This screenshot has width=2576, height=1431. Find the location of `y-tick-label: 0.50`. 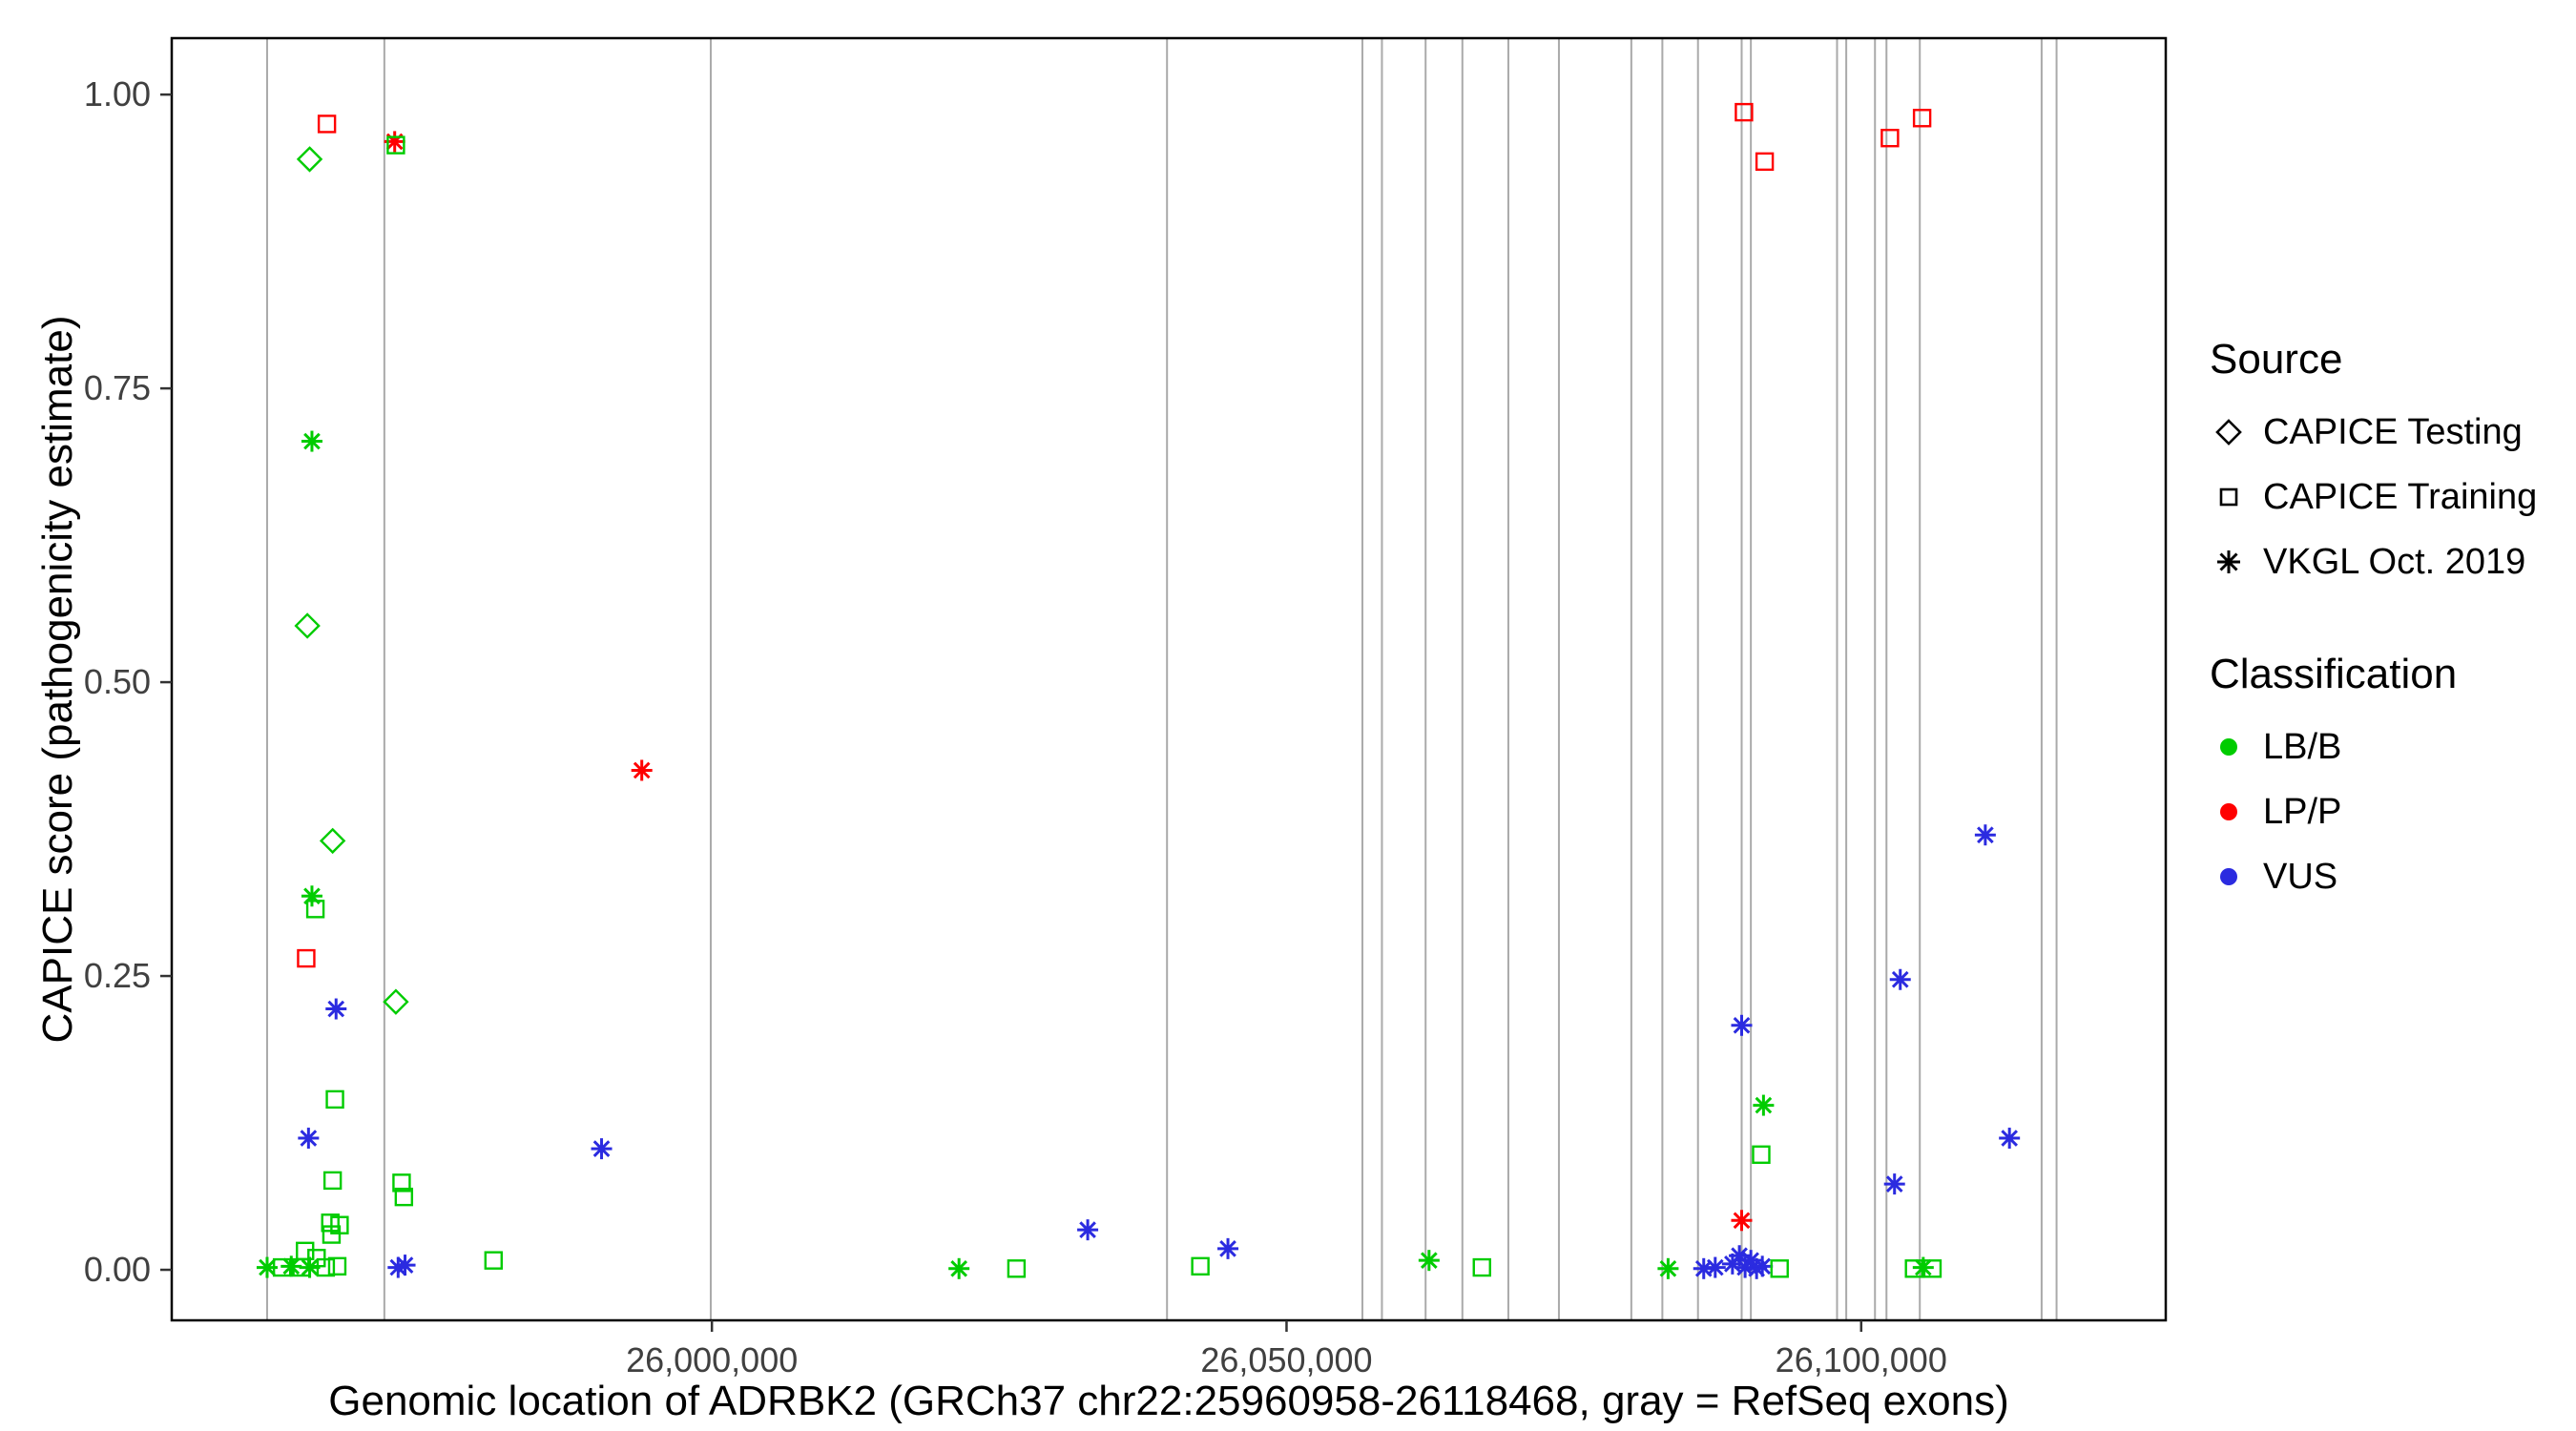

y-tick-label: 0.50 is located at coordinates (117, 681).